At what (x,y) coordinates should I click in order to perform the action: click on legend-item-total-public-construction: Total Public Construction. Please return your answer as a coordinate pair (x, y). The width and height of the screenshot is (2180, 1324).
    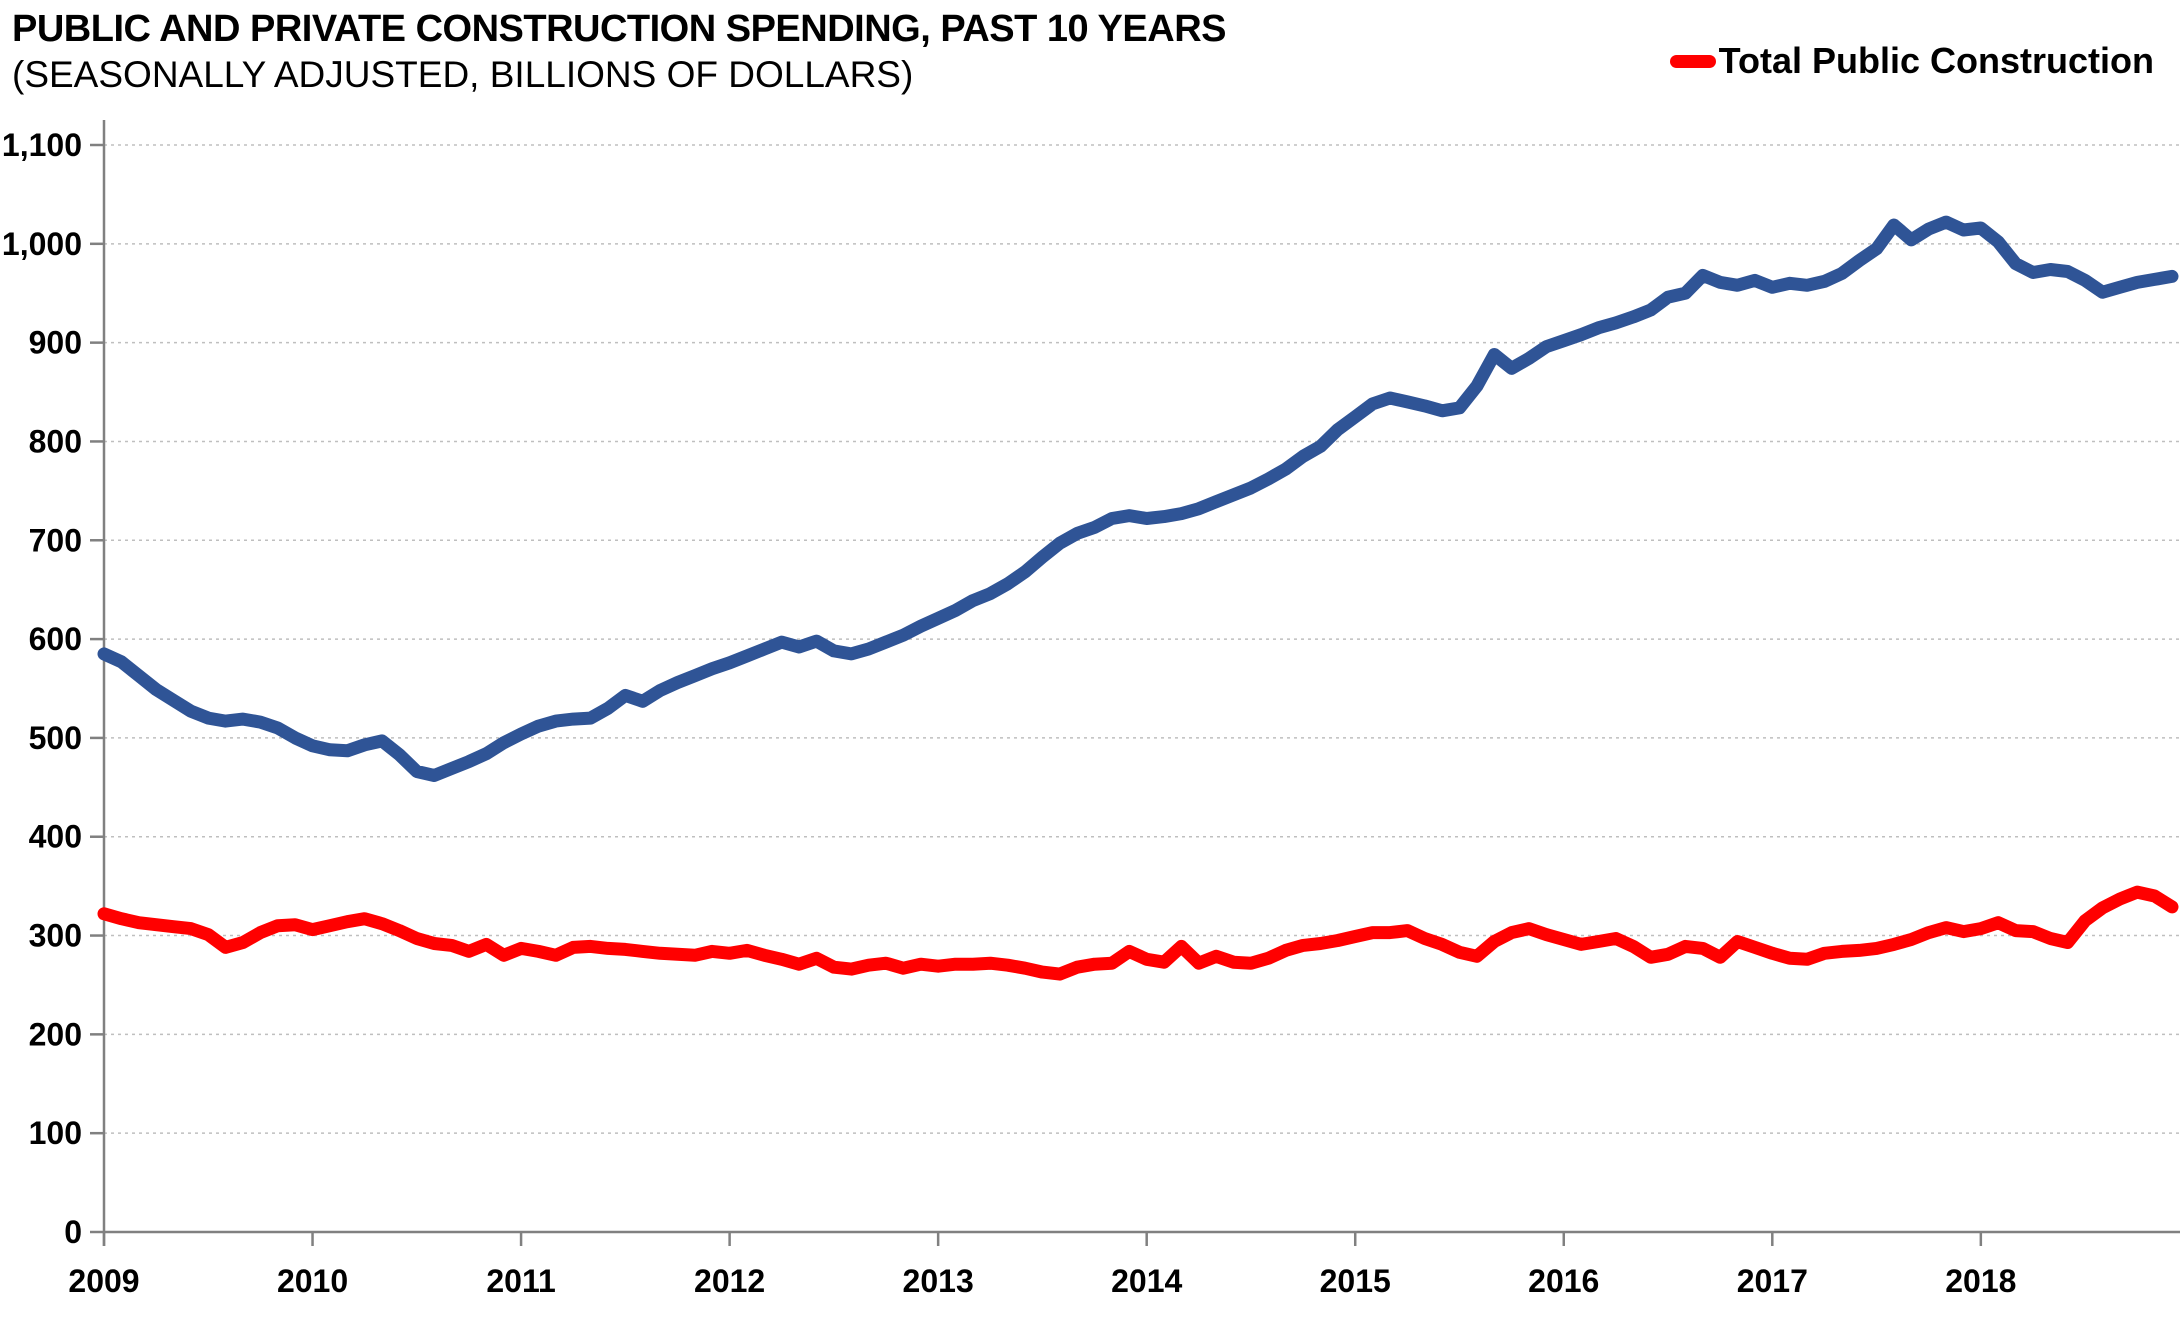
    Looking at the image, I should click on (1911, 61).